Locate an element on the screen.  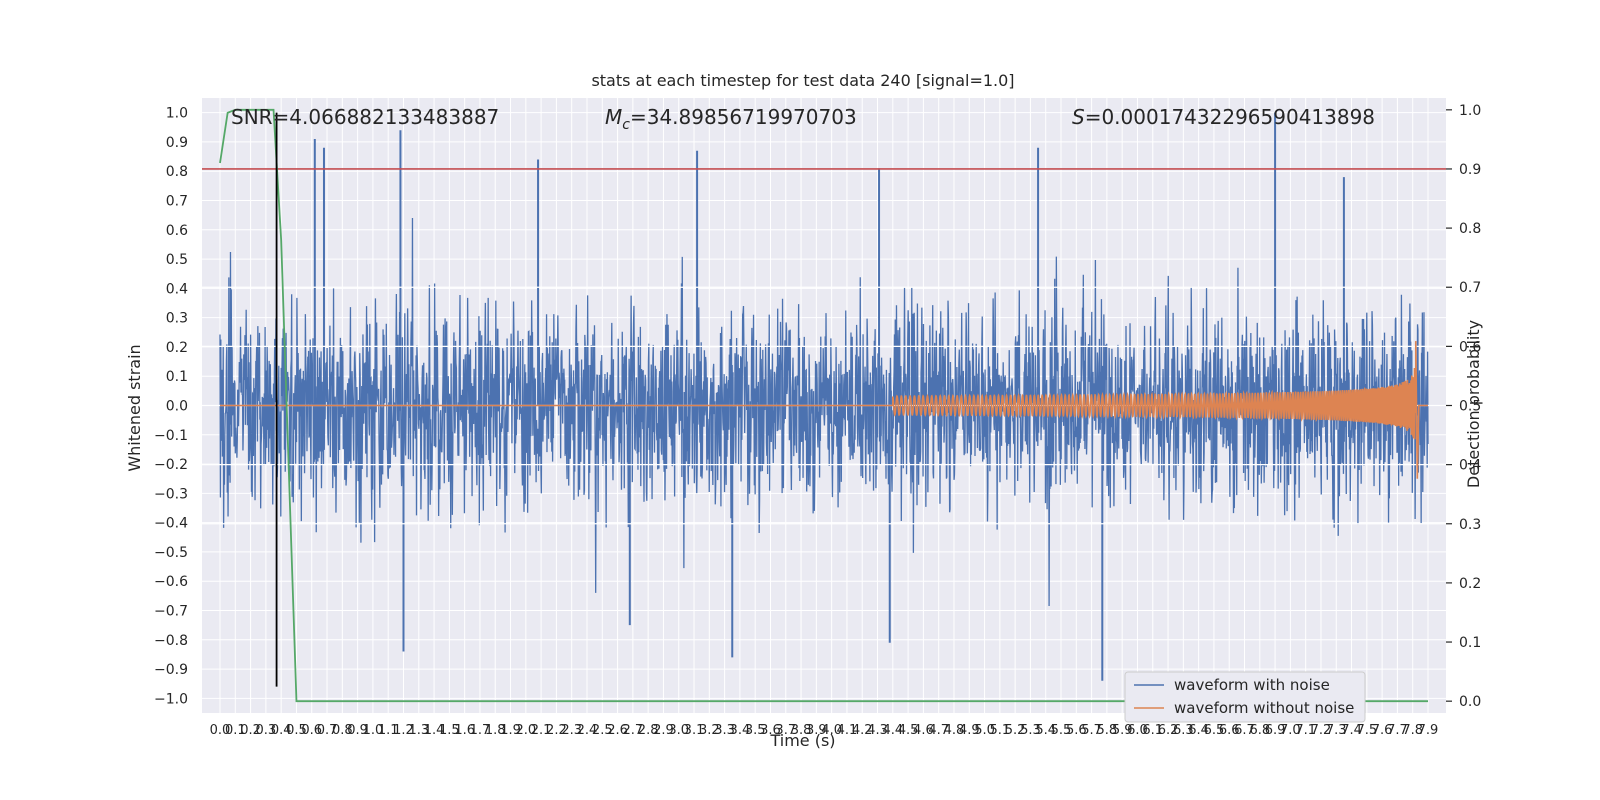
x-tick-label: 0.0 is located at coordinates (220, 730).